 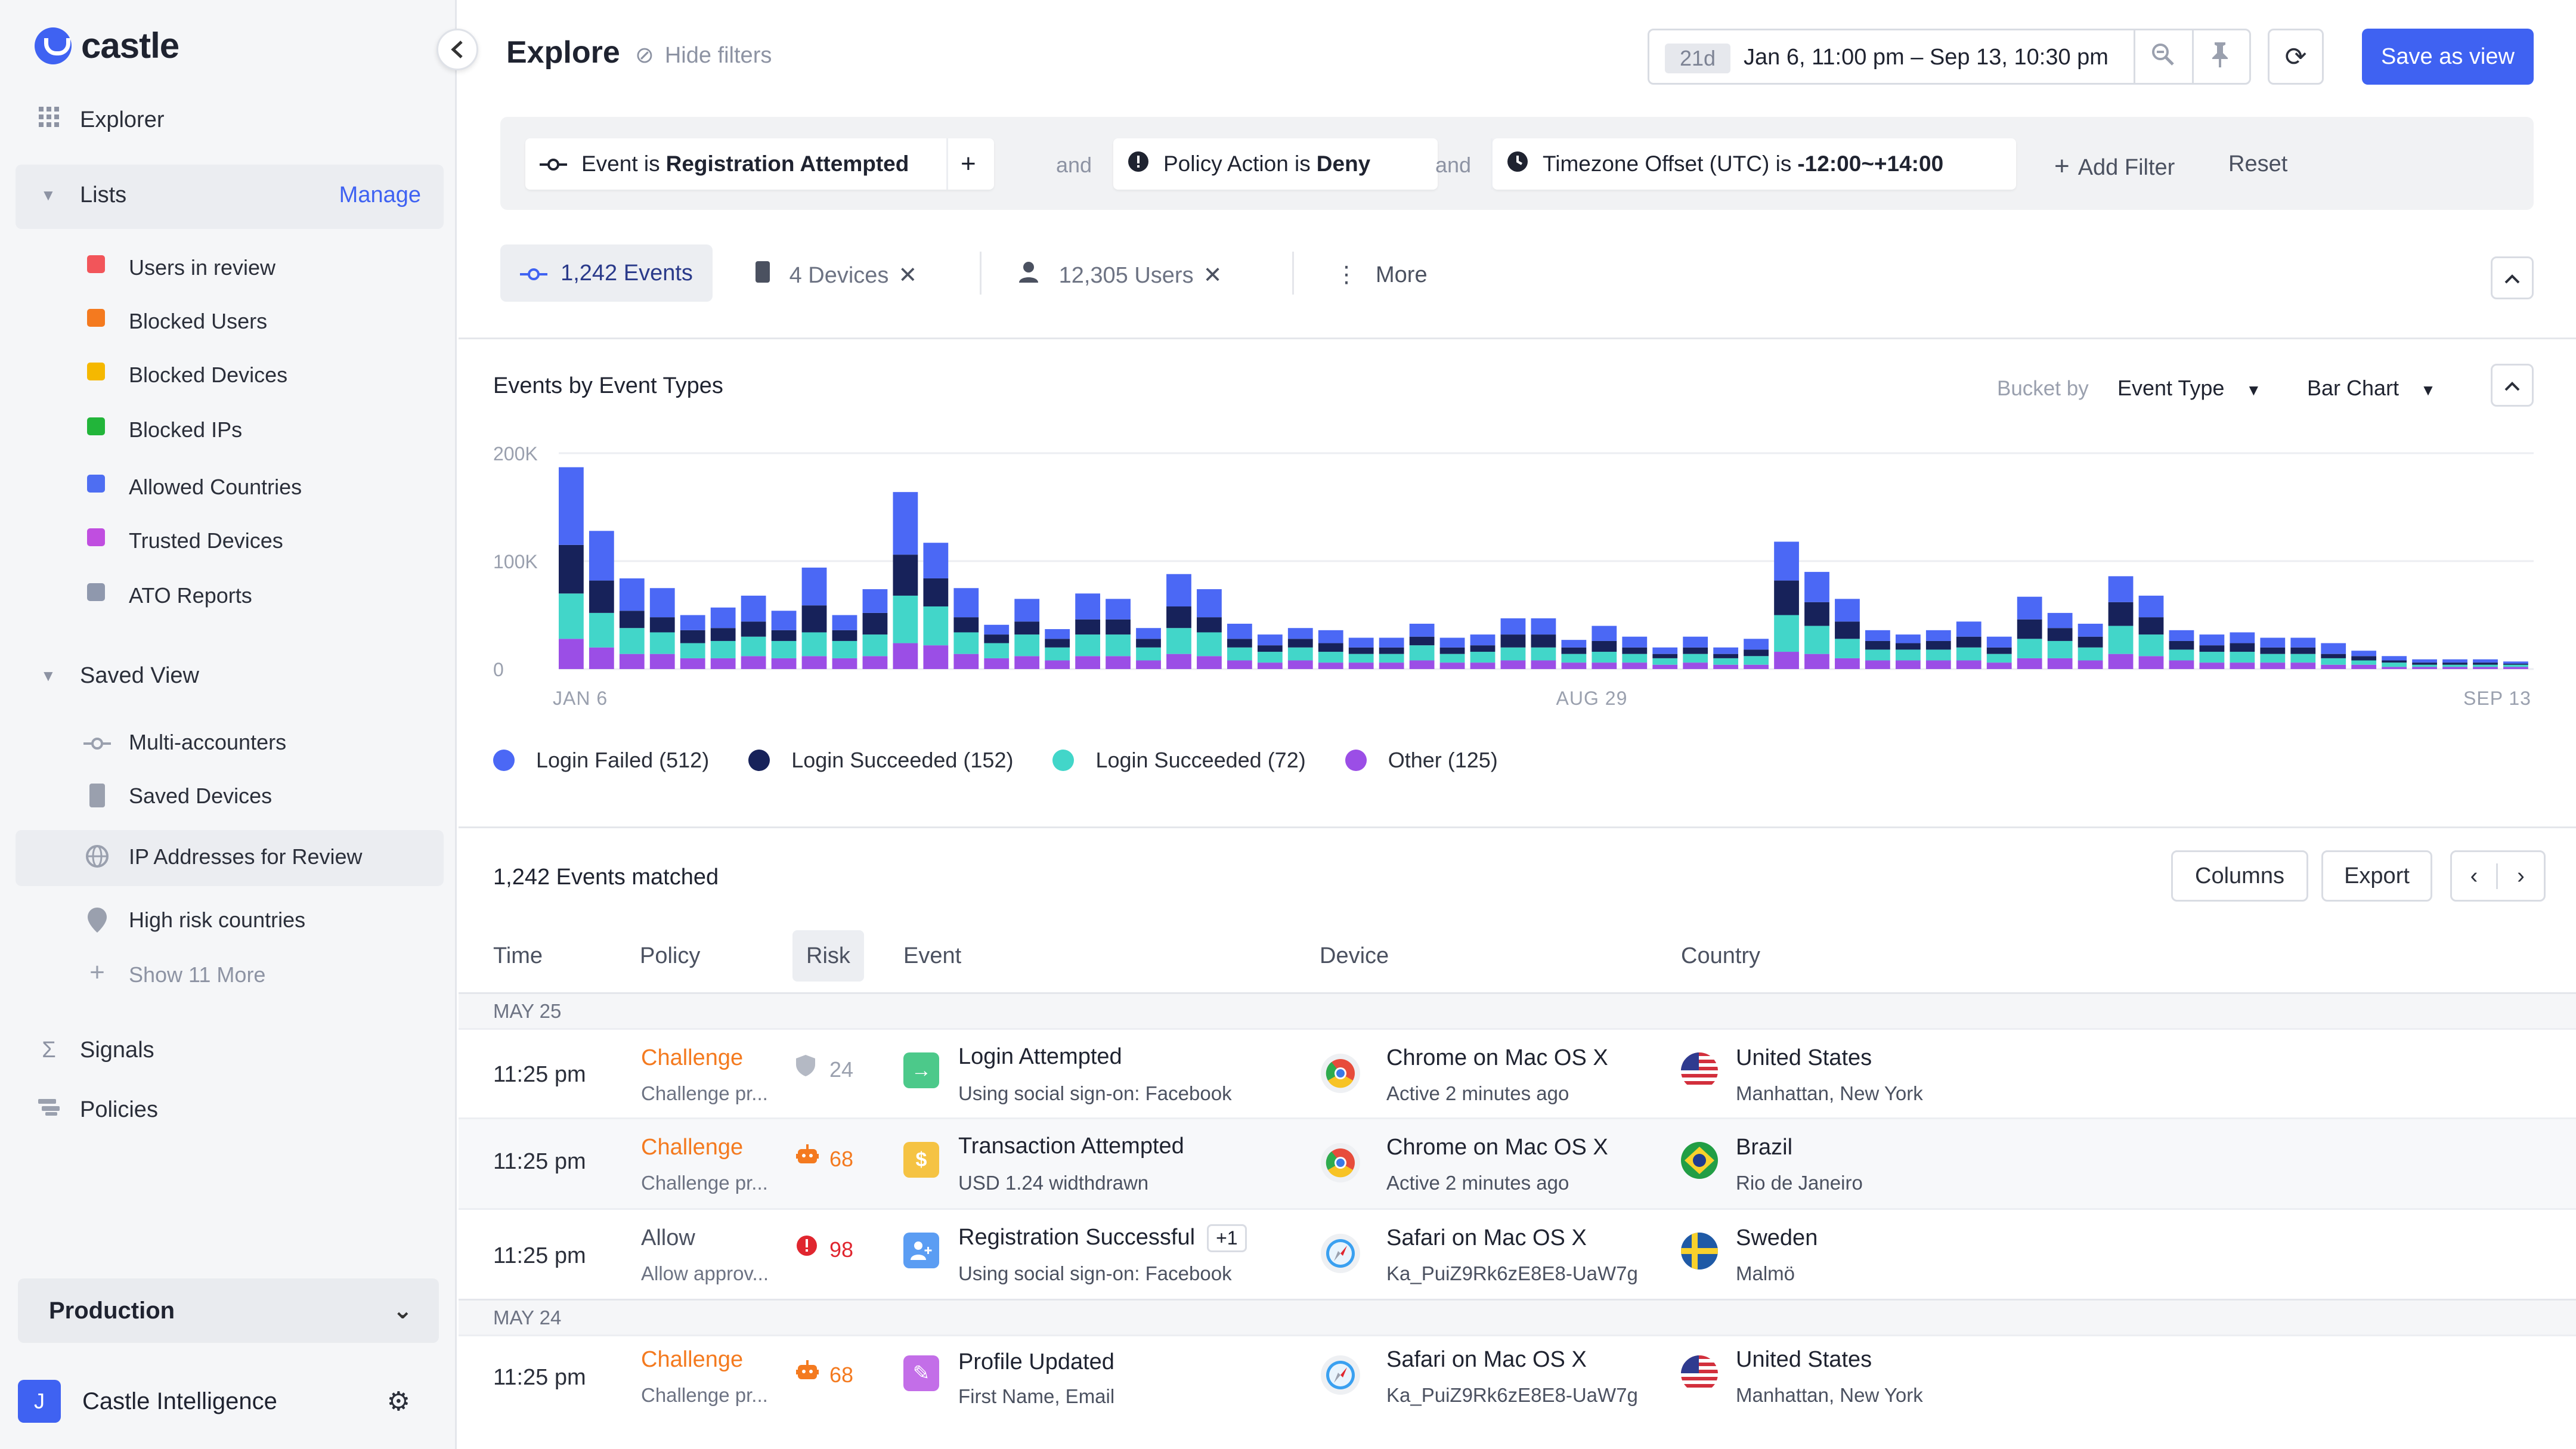 I want to click on column-header-time: Time, so click(x=518, y=956).